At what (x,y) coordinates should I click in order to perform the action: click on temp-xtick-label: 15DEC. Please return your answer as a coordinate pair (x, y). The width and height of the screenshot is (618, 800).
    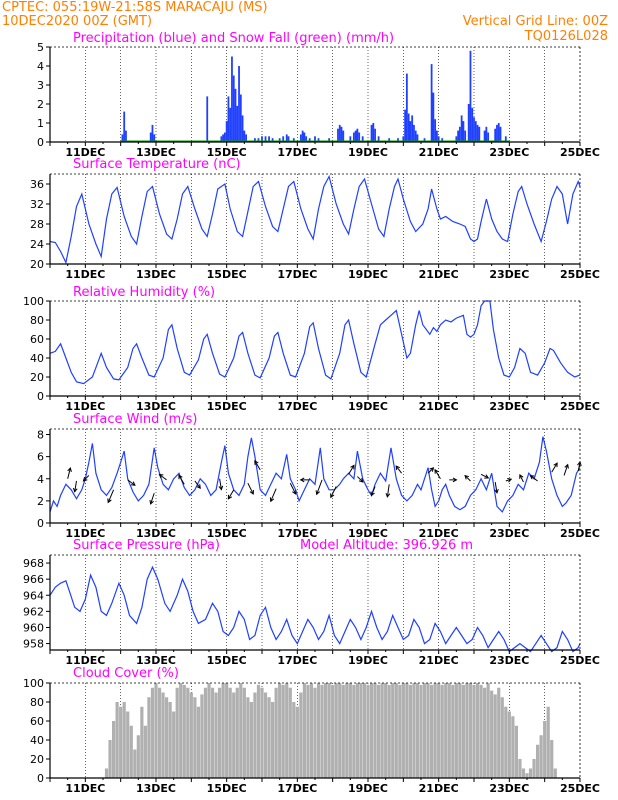
    Looking at the image, I should click on (227, 274).